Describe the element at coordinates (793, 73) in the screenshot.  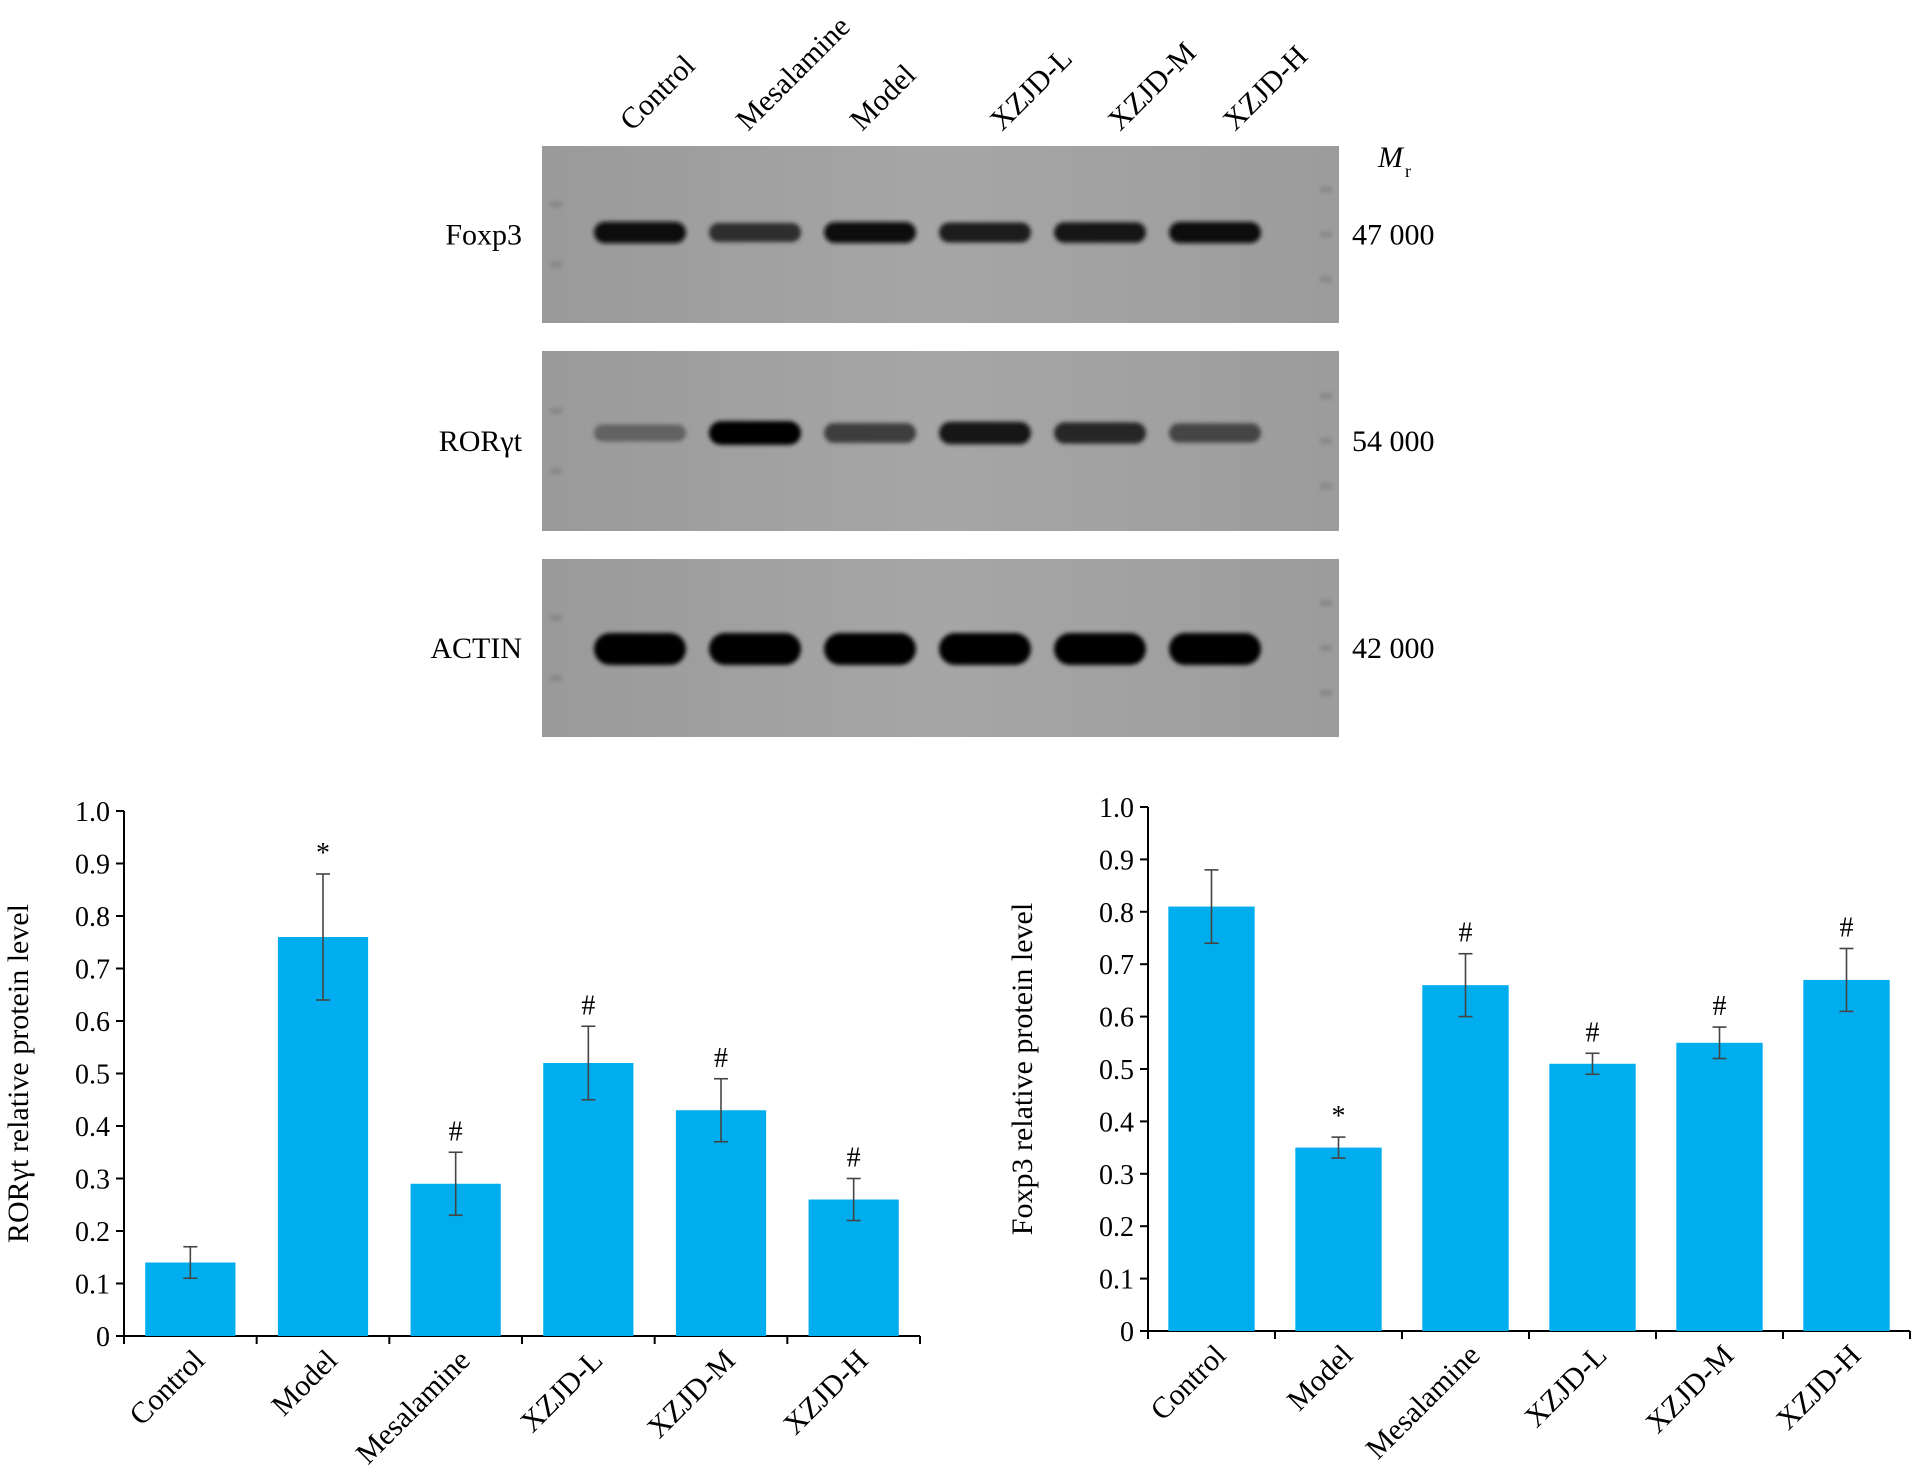
I see `lane-label-mesalamine: Mesalamine` at that location.